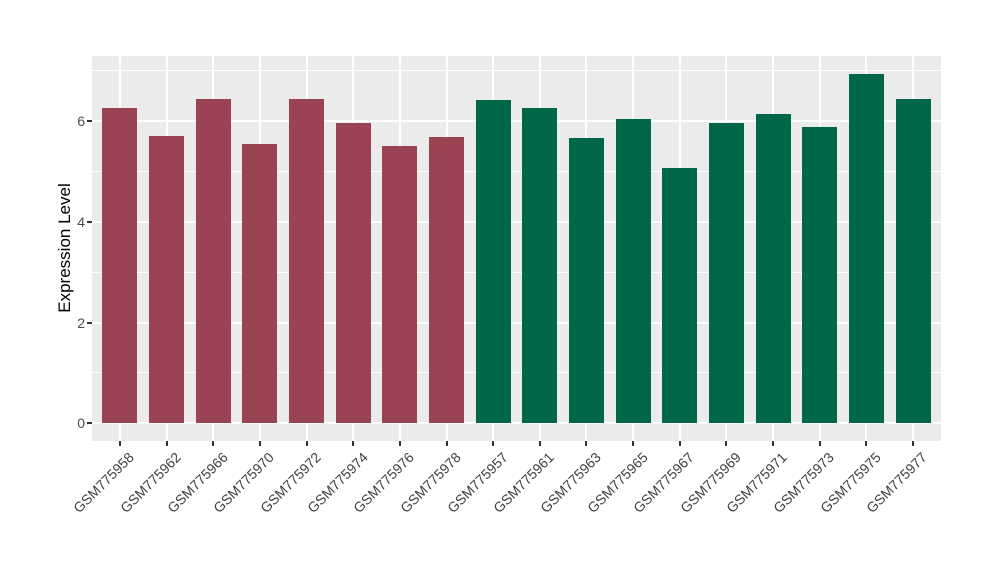 The width and height of the screenshot is (1000, 580). What do you see at coordinates (447, 280) in the screenshot?
I see `bar-GSM775978` at bounding box center [447, 280].